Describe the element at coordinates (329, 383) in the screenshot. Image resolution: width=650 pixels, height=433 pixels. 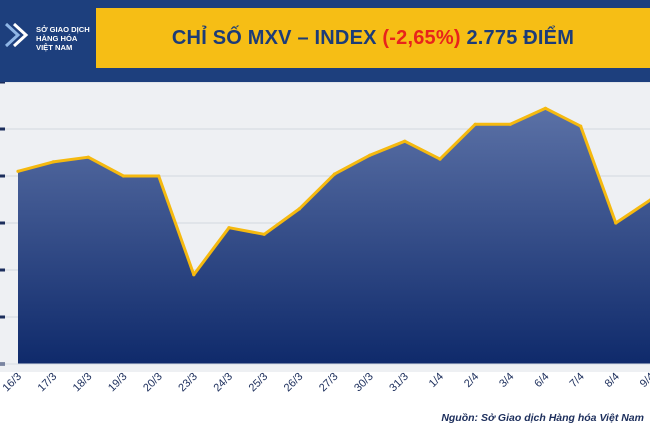
I see `x-tick-label-27/3: 27/3` at that location.